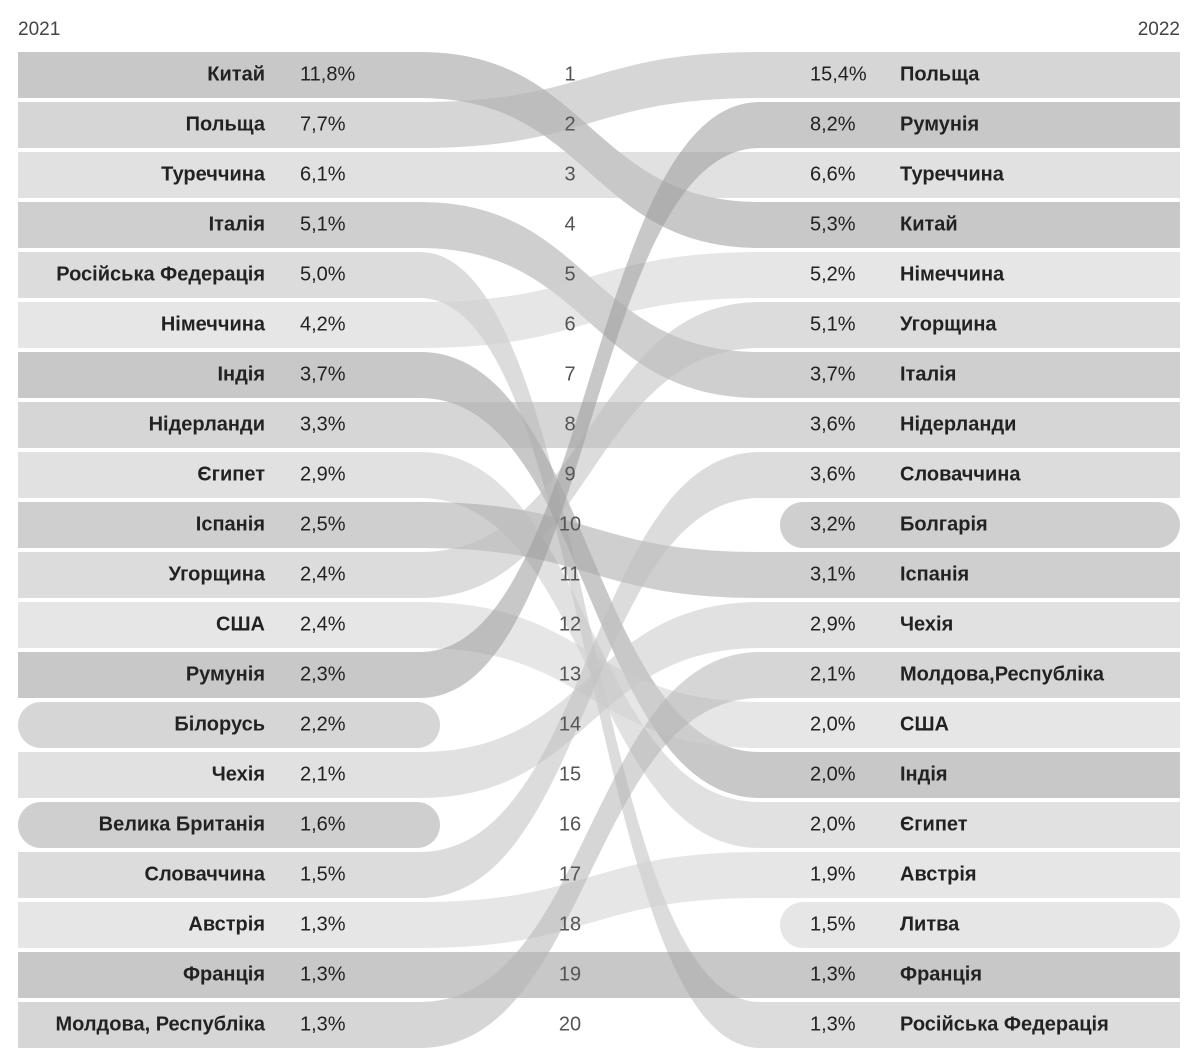 Image resolution: width=1195 pixels, height=1057 pixels. What do you see at coordinates (941, 974) in the screenshot?
I see `right-country: Франція` at bounding box center [941, 974].